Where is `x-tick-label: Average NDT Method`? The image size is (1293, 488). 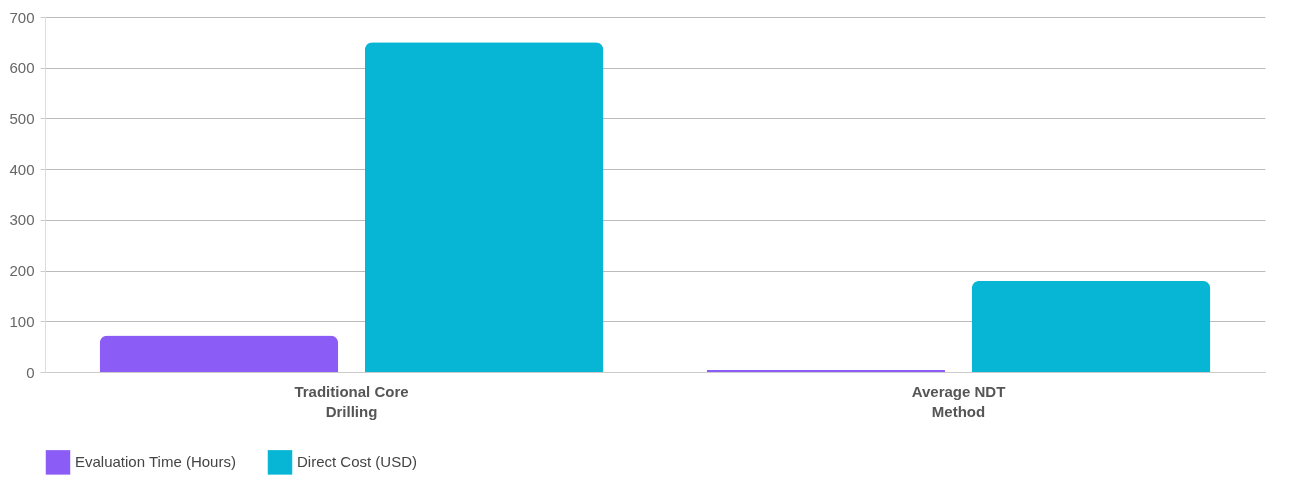
x-tick-label: Average NDT Method is located at coordinates (958, 401).